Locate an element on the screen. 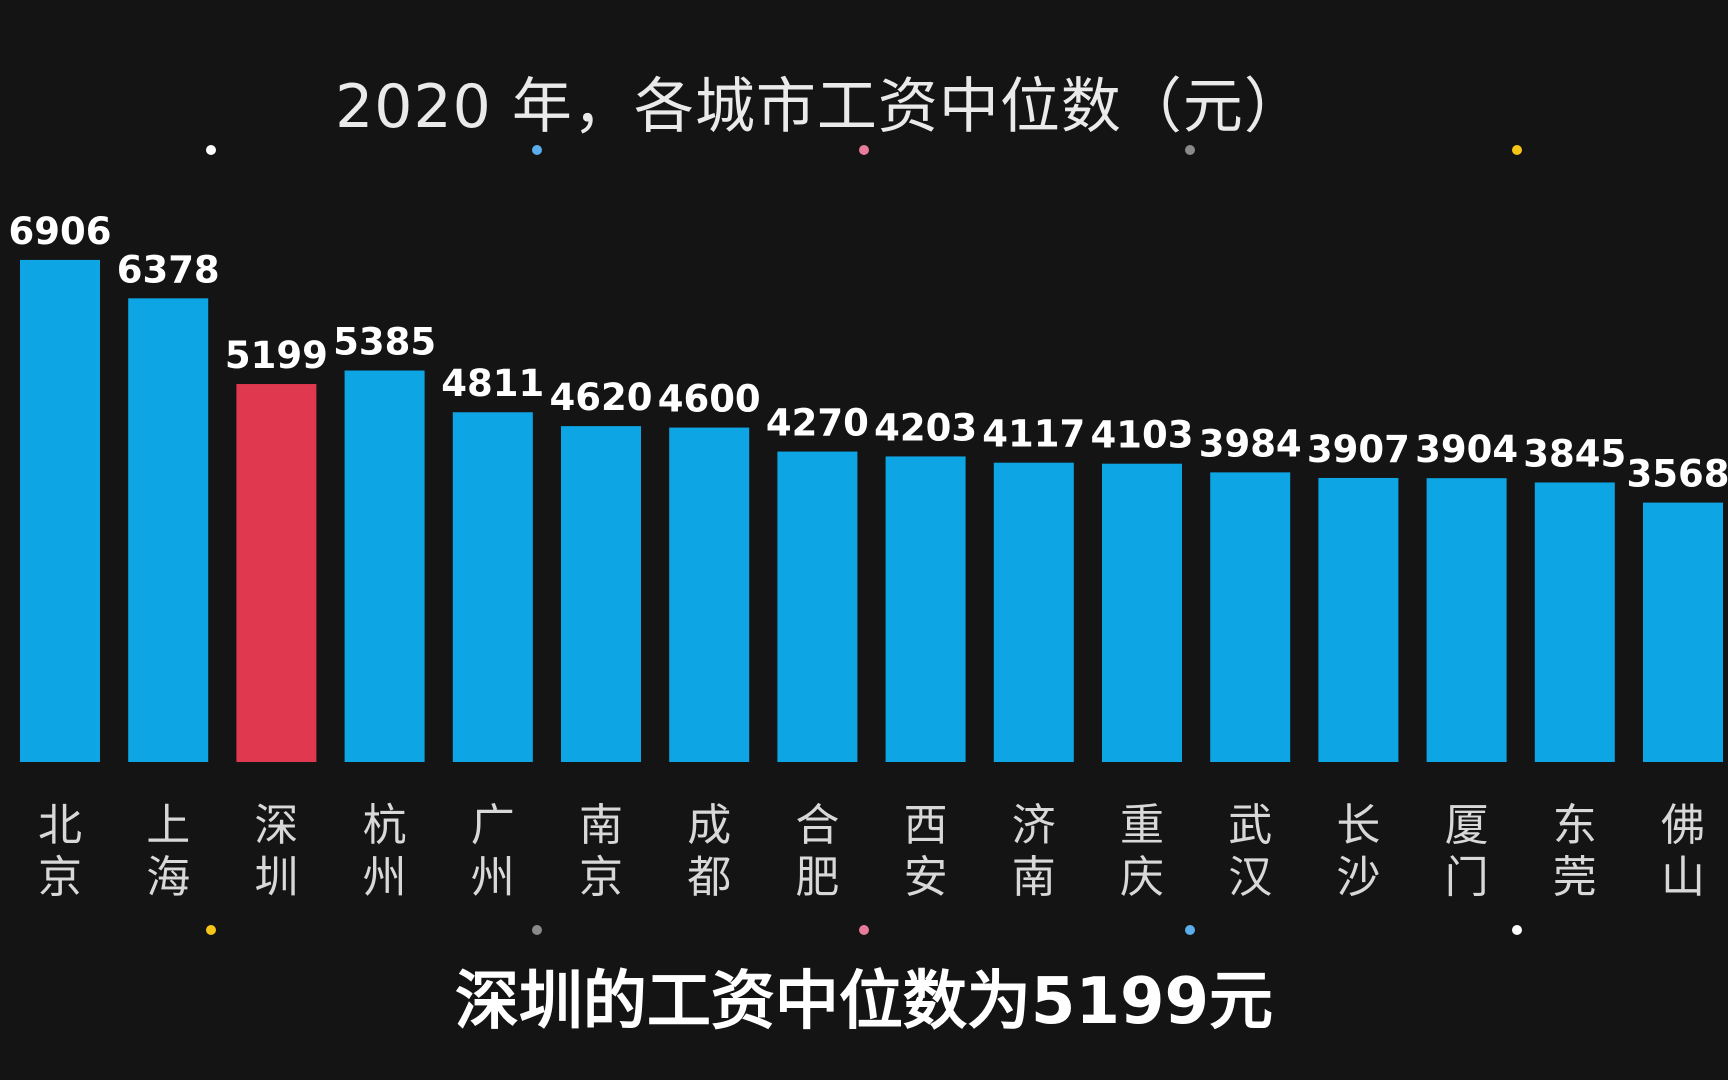 Image resolution: width=1728 pixels, height=1080 pixels. value-label-6: 4620 is located at coordinates (601, 397).